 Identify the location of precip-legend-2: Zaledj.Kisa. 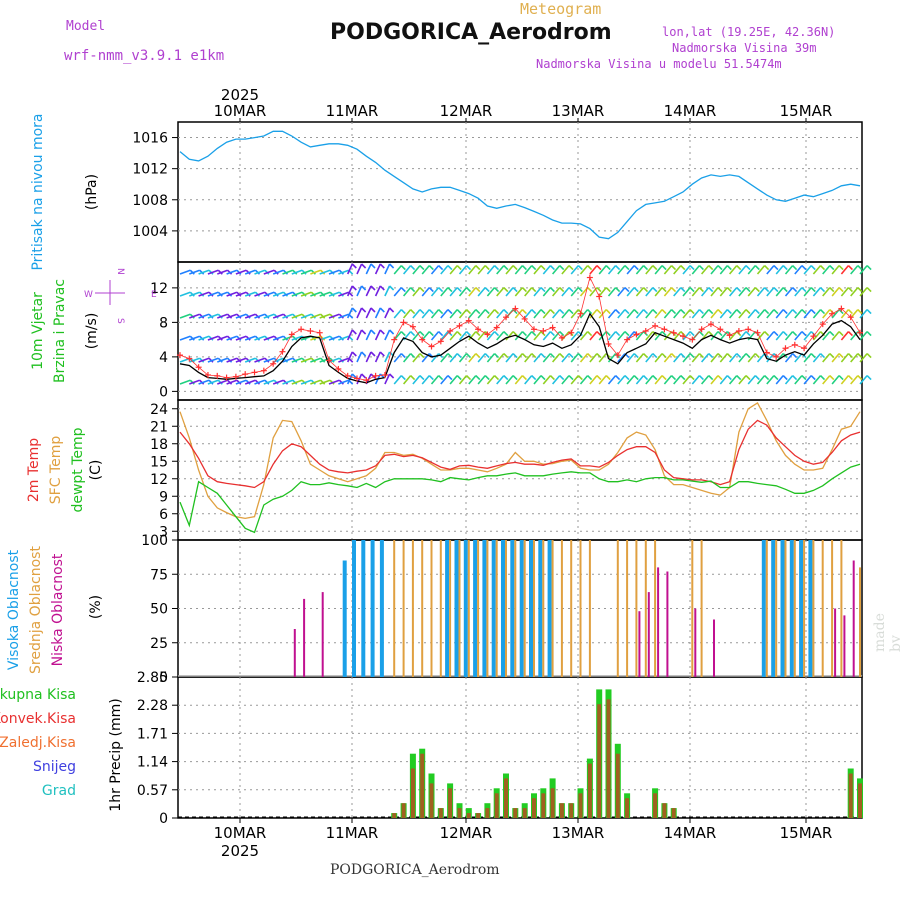
(38, 743).